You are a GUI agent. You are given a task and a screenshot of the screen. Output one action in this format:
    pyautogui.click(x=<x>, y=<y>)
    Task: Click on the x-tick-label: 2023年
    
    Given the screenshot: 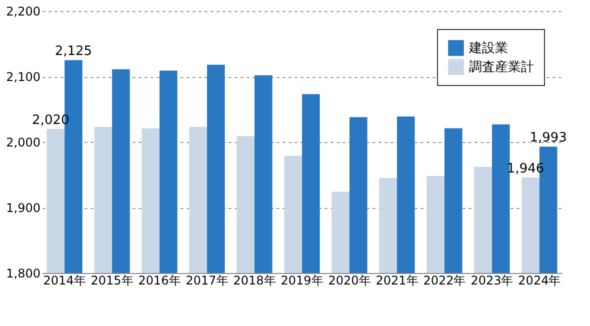 What is the action you would take?
    pyautogui.click(x=492, y=281)
    